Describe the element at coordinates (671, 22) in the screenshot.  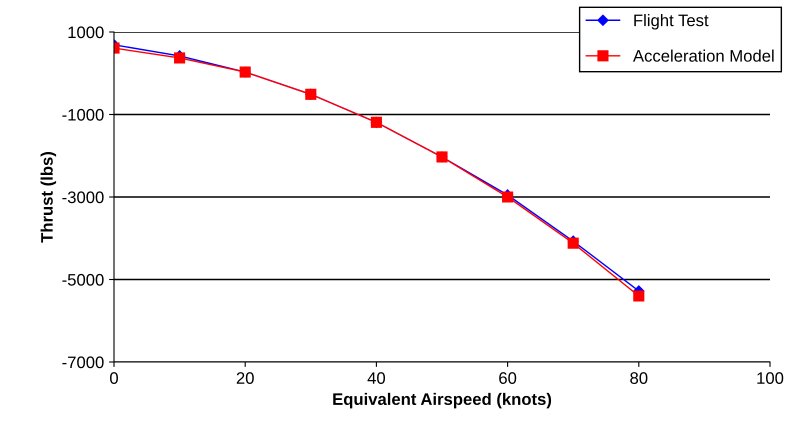
I see `legend-label: Flight Test` at that location.